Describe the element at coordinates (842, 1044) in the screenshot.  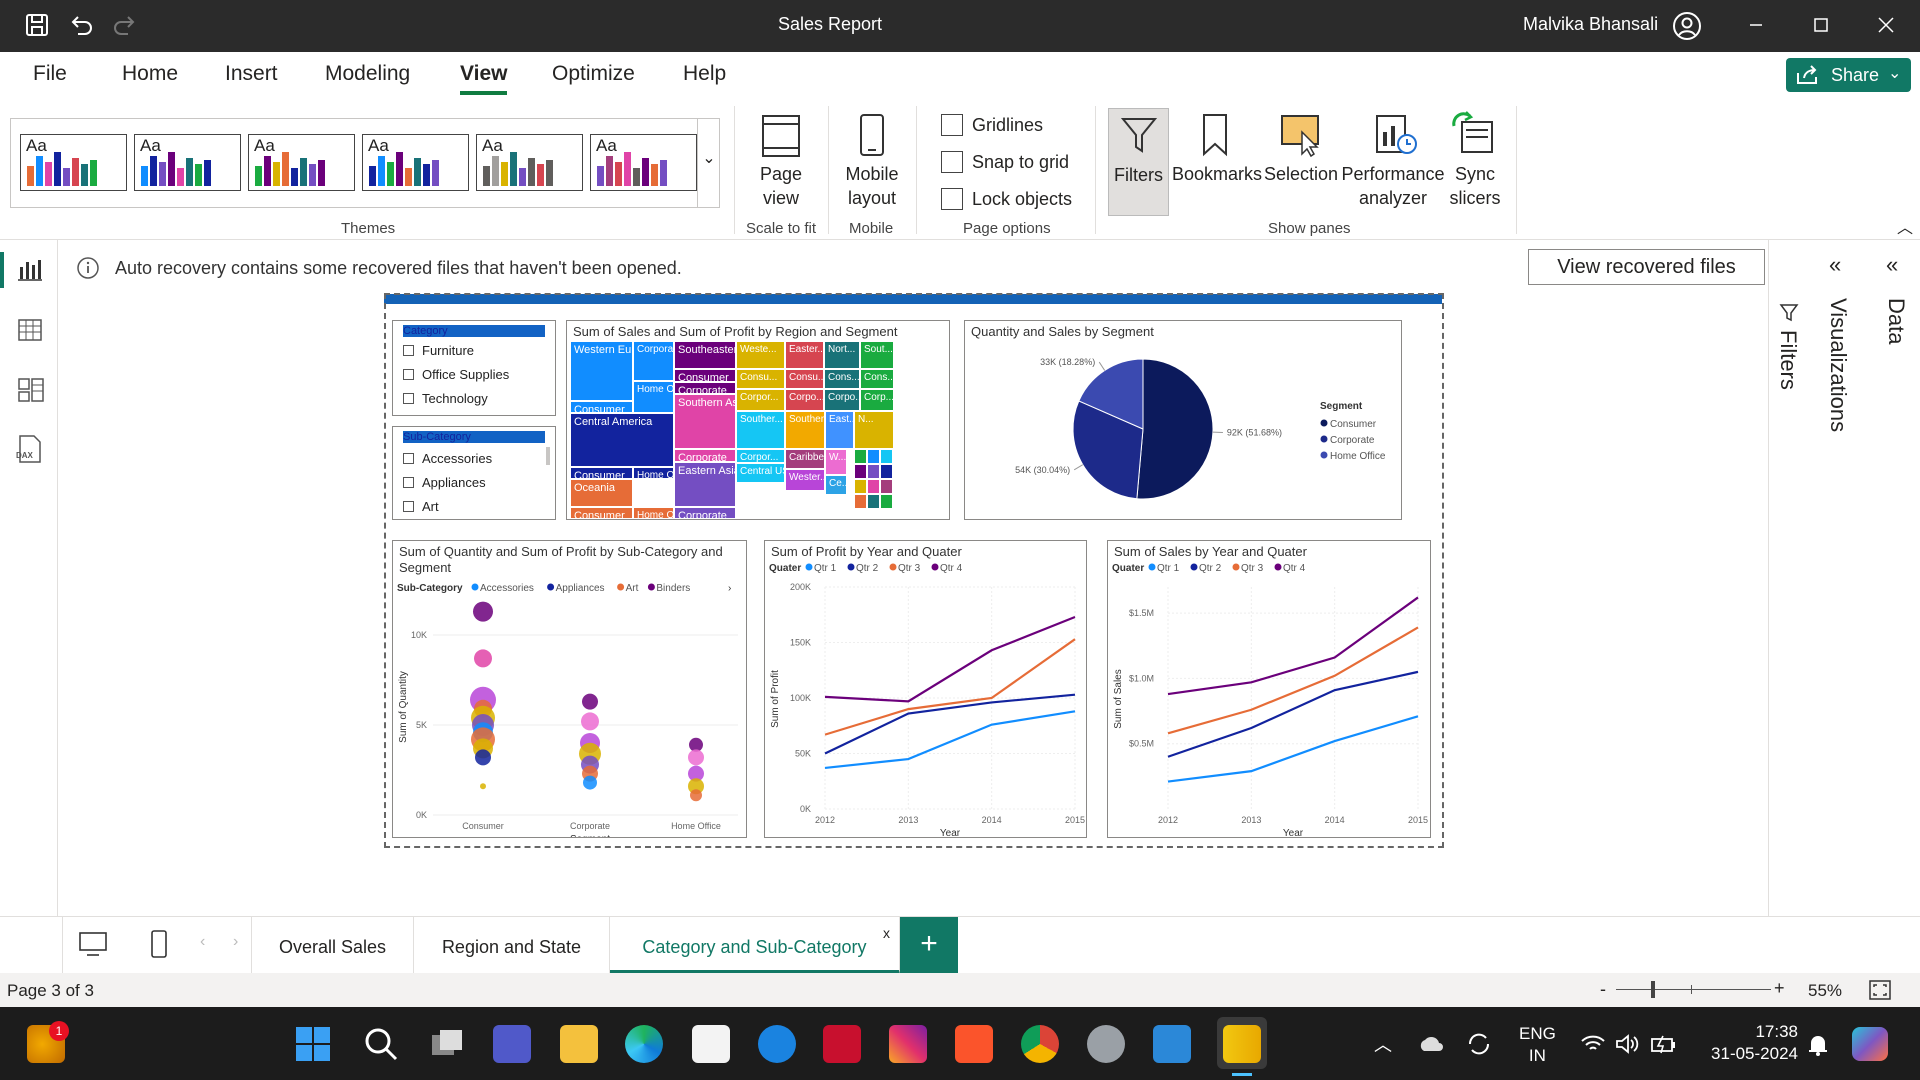
I see `mcafee-icon` at that location.